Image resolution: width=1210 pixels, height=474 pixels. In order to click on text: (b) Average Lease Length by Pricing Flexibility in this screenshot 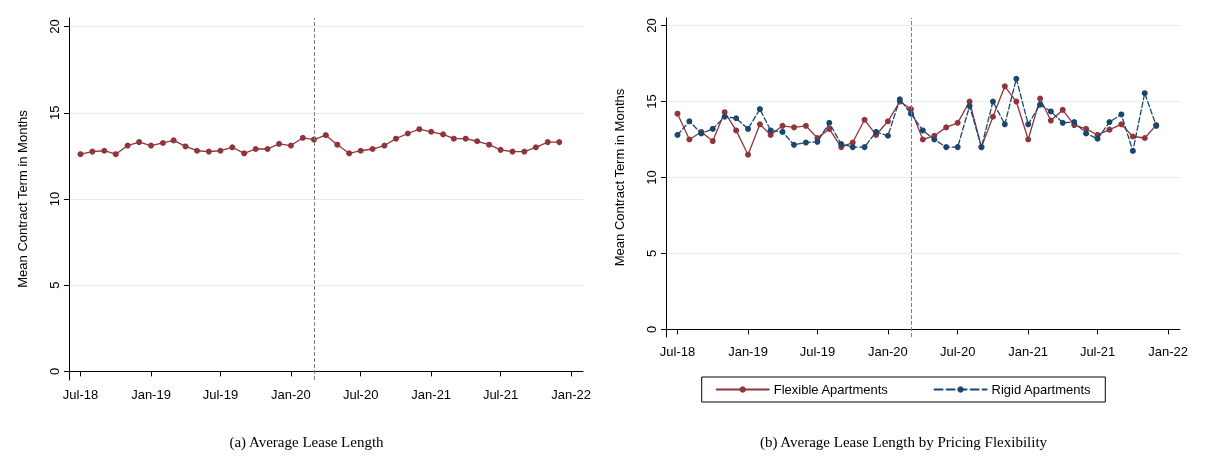, I will do `click(903, 442)`.